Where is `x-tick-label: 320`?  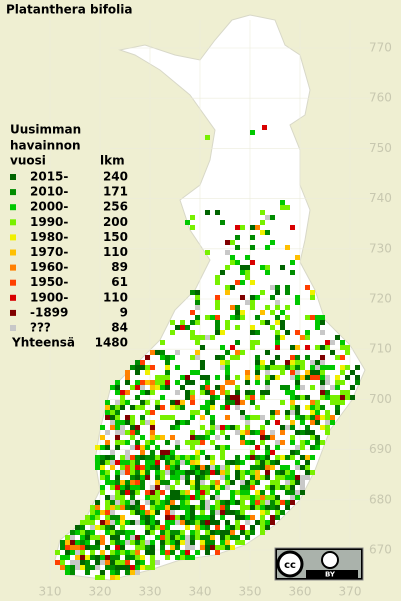
x-tick-label: 320 is located at coordinates (100, 592).